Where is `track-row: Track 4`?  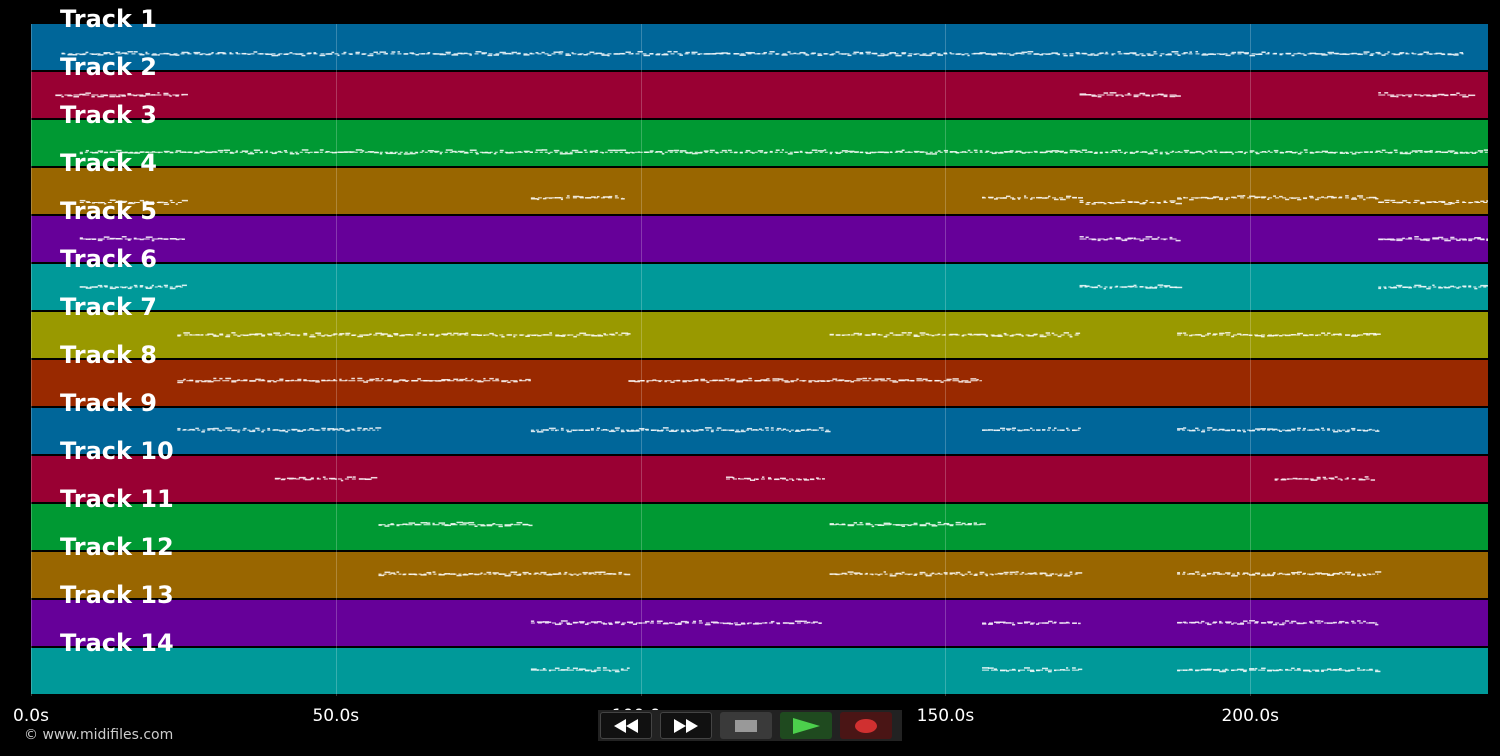 track-row: Track 4 is located at coordinates (759, 182).